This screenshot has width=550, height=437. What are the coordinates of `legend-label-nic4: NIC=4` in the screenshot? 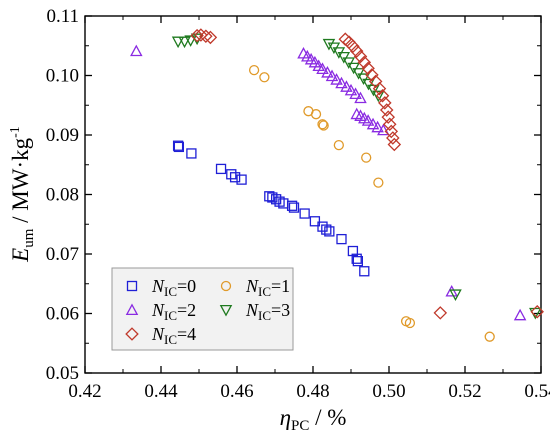 It's located at (173, 335).